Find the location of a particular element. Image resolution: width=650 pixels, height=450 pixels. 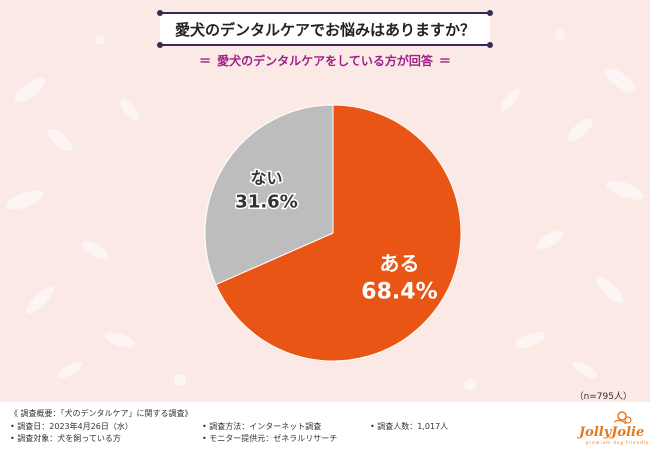

title-dot-bottom-left is located at coordinates (160, 45).